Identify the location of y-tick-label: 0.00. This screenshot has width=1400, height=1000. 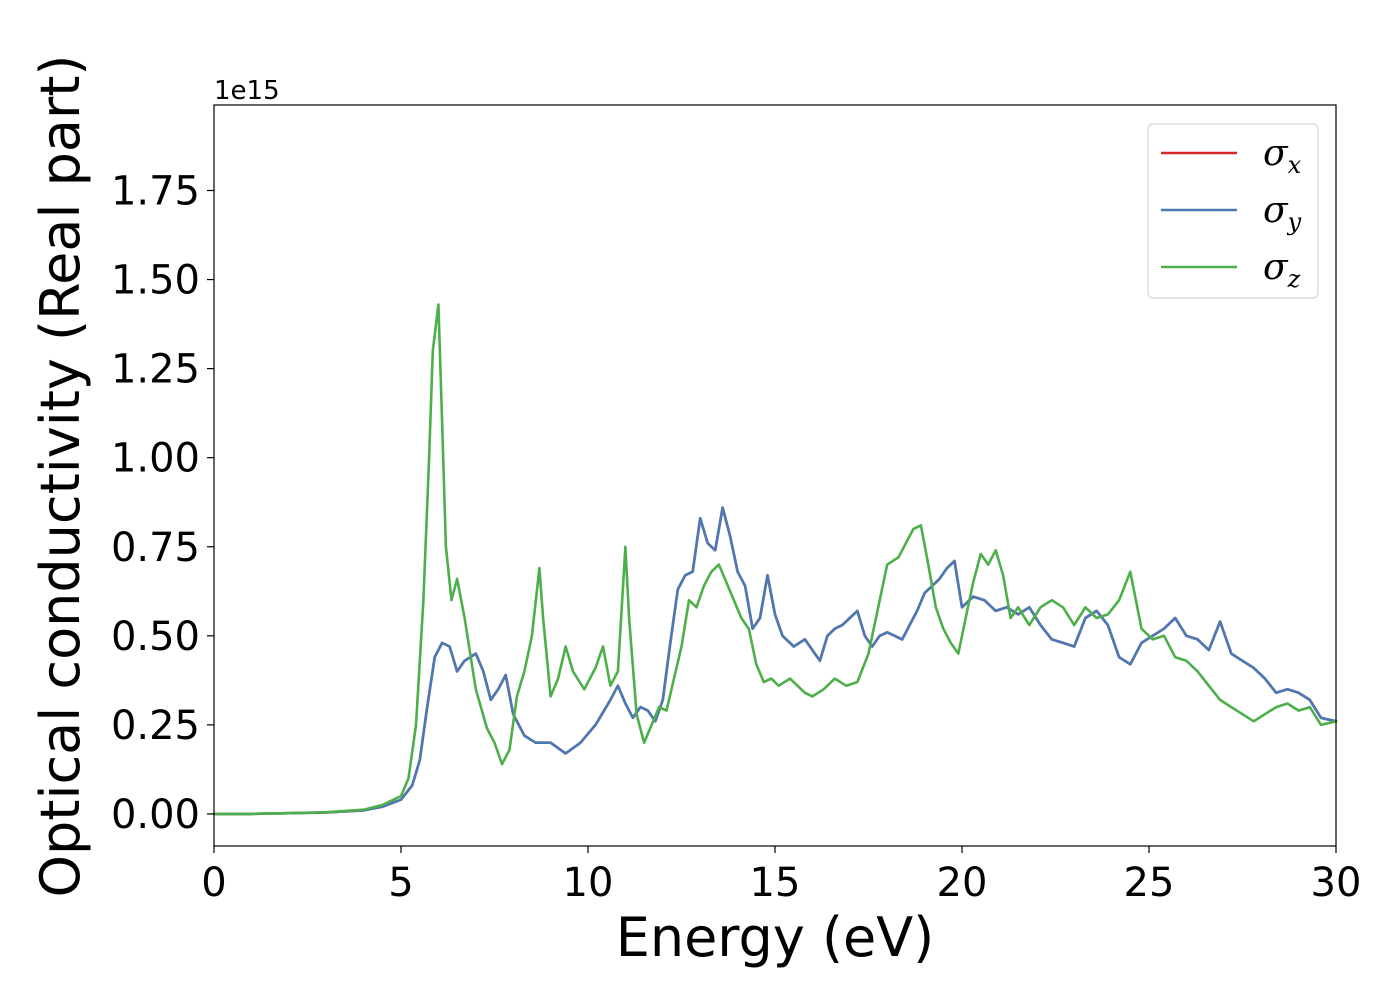
(155, 815).